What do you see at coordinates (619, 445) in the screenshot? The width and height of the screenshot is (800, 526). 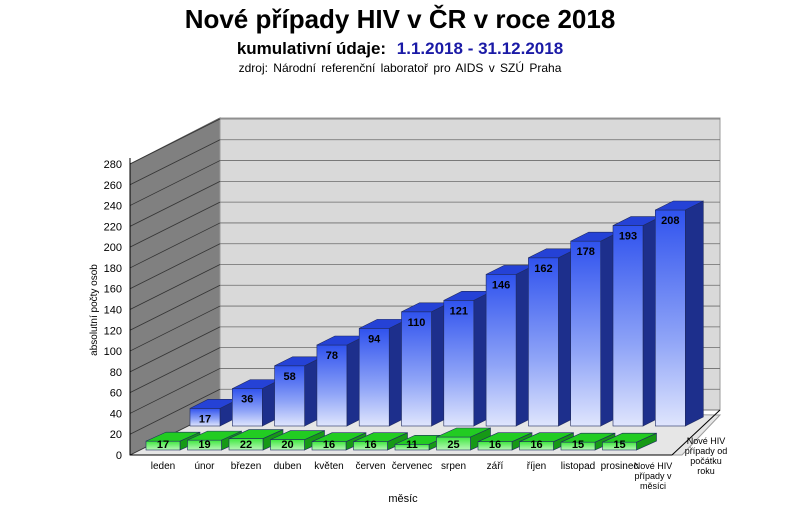 I see `data-label-monthly: 15` at bounding box center [619, 445].